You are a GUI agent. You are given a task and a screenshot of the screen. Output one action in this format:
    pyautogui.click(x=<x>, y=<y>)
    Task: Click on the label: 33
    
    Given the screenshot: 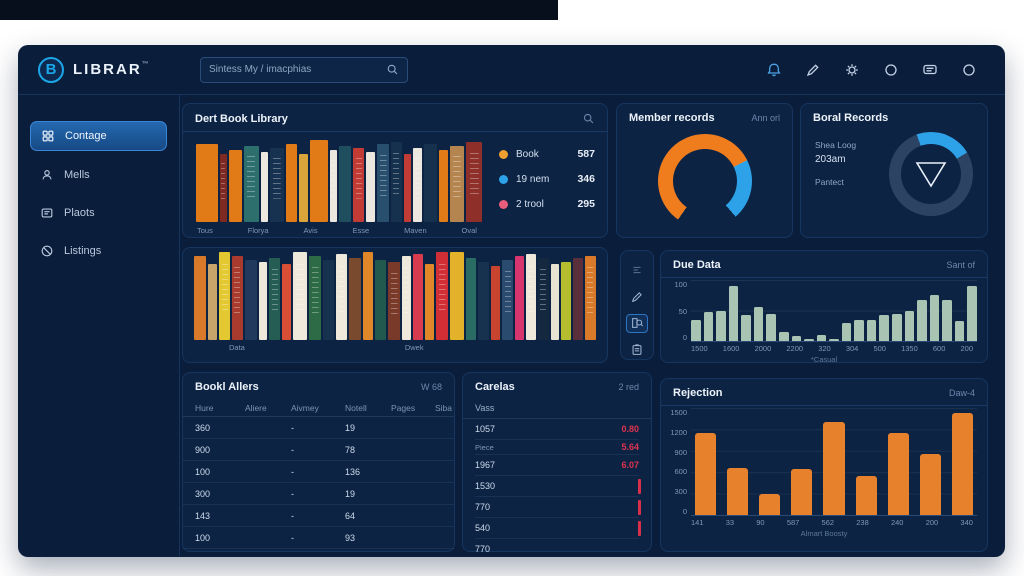 What is the action you would take?
    pyautogui.click(x=730, y=522)
    